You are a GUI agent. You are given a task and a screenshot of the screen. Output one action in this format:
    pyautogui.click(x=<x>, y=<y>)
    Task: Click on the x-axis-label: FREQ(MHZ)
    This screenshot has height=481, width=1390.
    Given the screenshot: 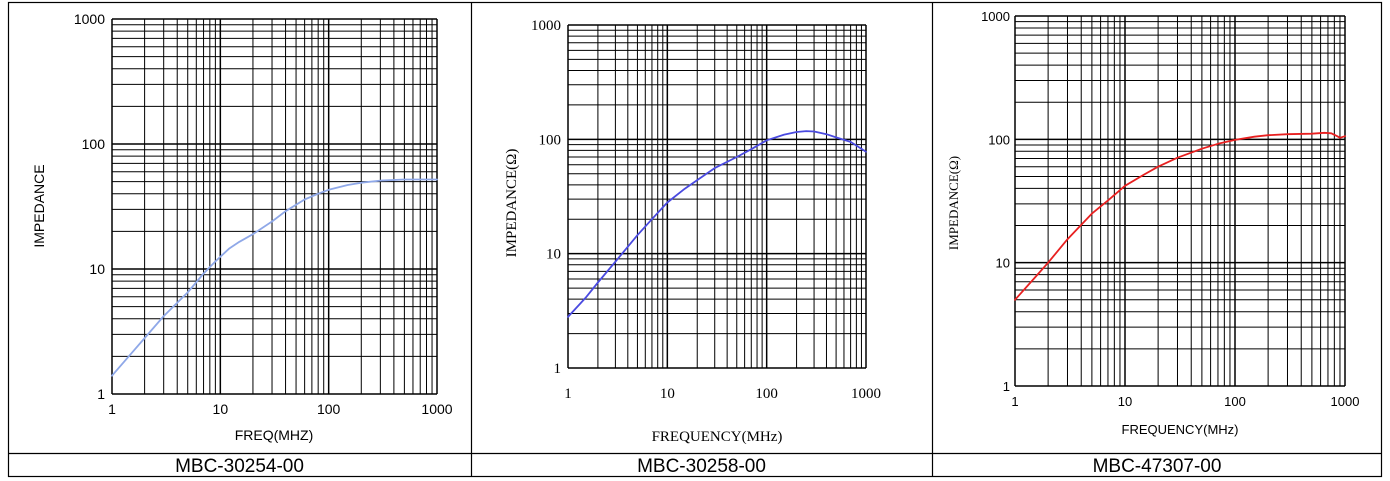 What is the action you would take?
    pyautogui.click(x=274, y=435)
    